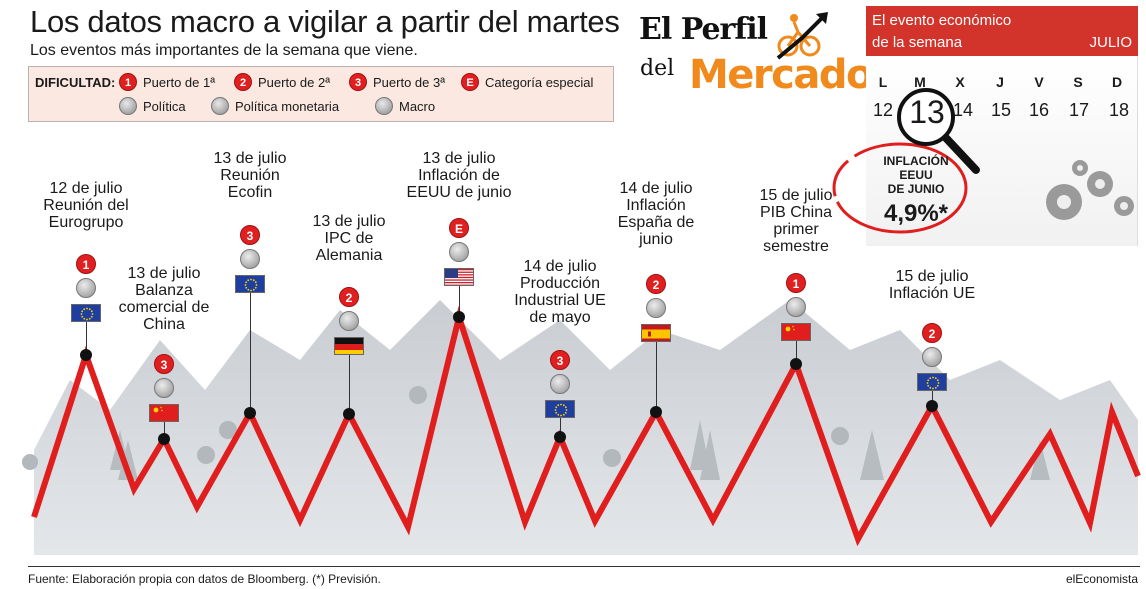 This screenshot has width=1146, height=589. Describe the element at coordinates (459, 192) in the screenshot. I see `event-label-line: EEUU de junio` at that location.